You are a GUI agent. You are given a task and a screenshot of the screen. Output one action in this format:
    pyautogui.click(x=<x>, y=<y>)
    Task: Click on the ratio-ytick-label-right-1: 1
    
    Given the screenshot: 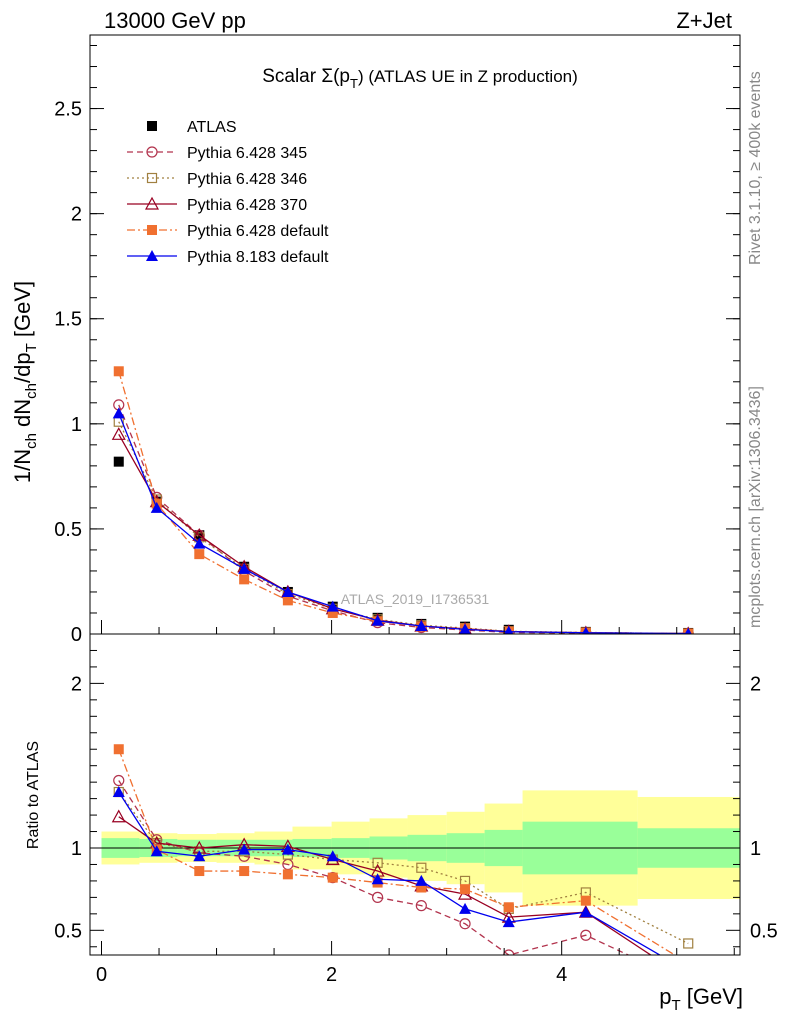 What is the action you would take?
    pyautogui.click(x=755, y=849)
    